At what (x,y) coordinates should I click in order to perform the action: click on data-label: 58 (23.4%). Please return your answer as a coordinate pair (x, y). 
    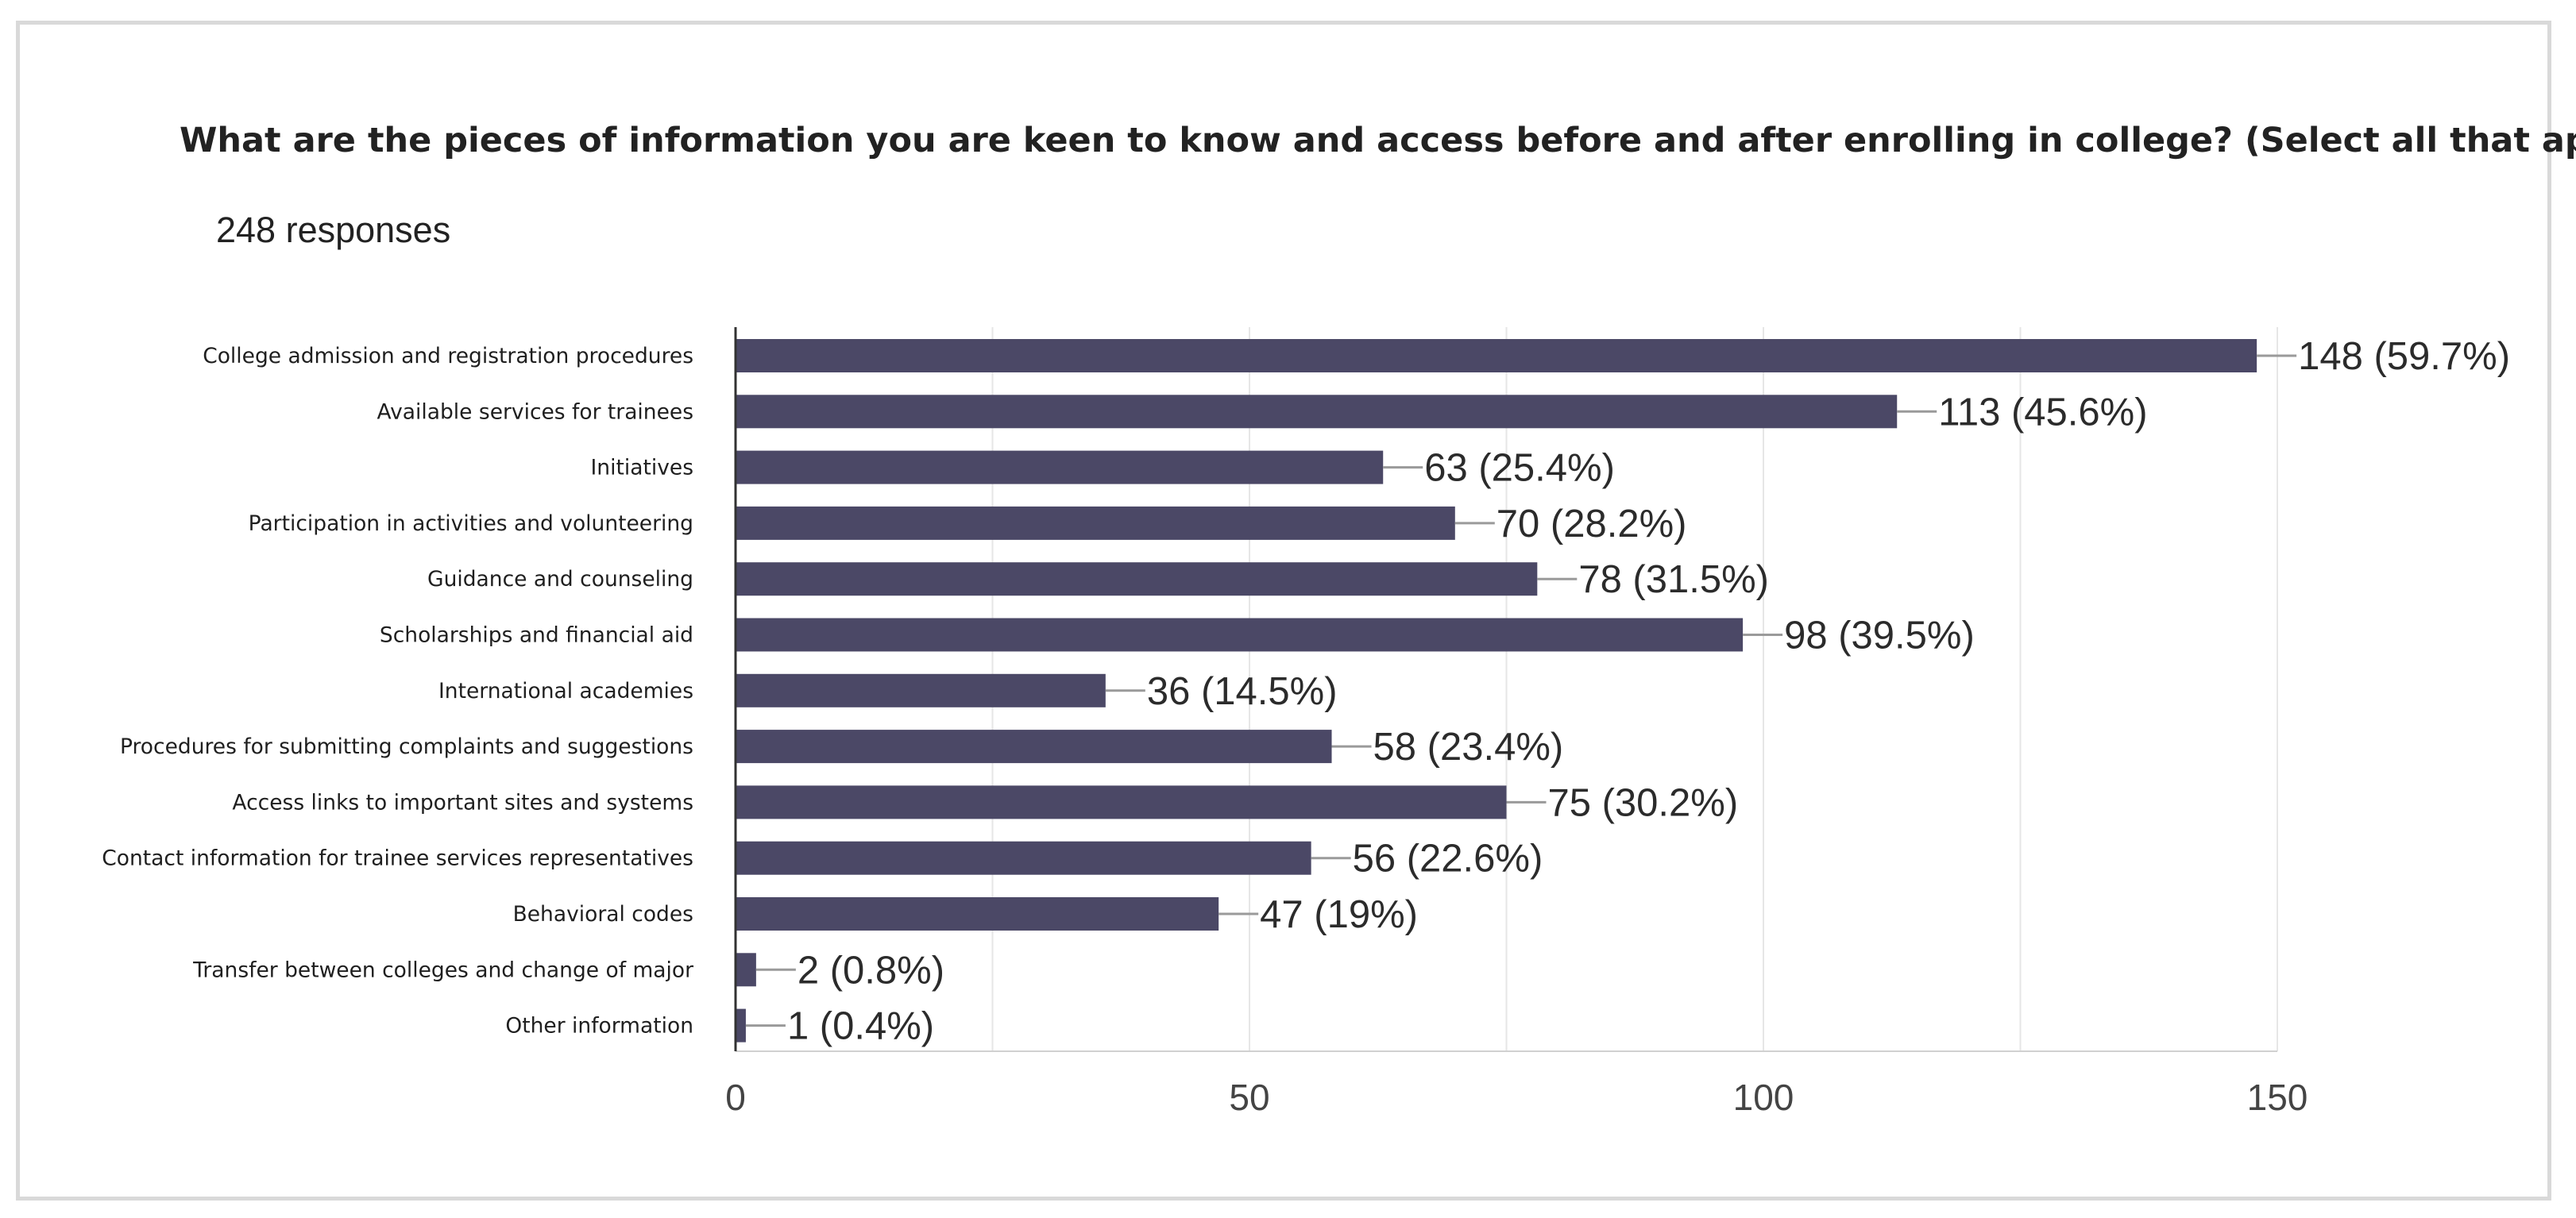
    Looking at the image, I should click on (1468, 747).